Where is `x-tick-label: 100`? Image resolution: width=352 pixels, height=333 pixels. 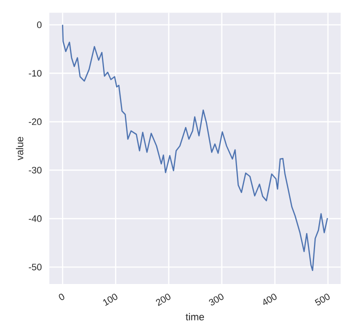 x-tick-label: 100 is located at coordinates (110, 300).